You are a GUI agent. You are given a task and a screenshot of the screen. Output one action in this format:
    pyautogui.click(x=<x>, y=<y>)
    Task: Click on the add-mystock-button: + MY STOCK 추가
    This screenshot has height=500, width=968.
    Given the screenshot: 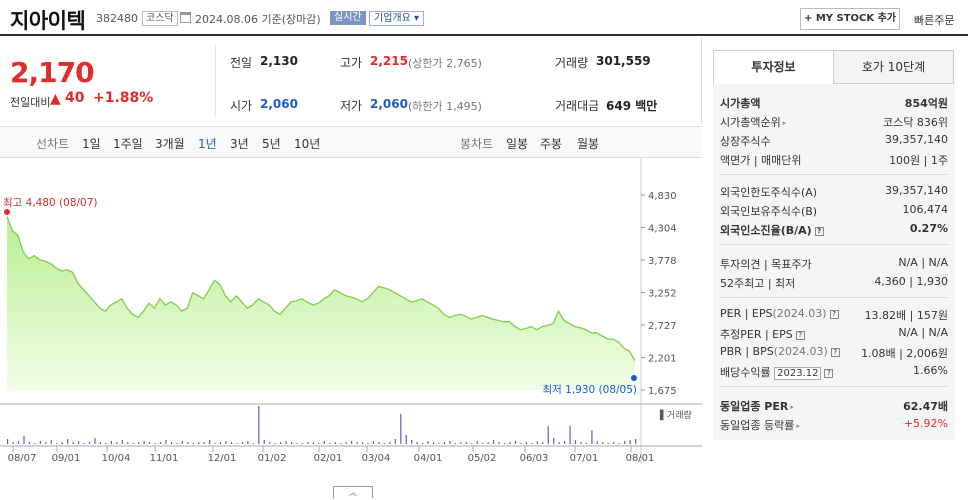 What is the action you would take?
    pyautogui.click(x=850, y=19)
    